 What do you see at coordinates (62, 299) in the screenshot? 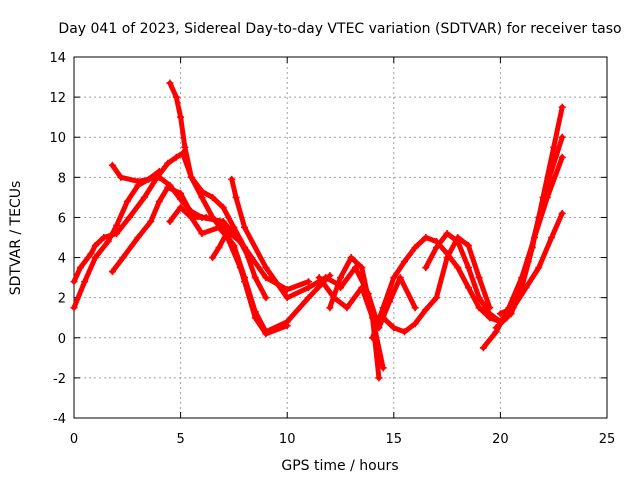
I see `y-tick-label: 2` at bounding box center [62, 299].